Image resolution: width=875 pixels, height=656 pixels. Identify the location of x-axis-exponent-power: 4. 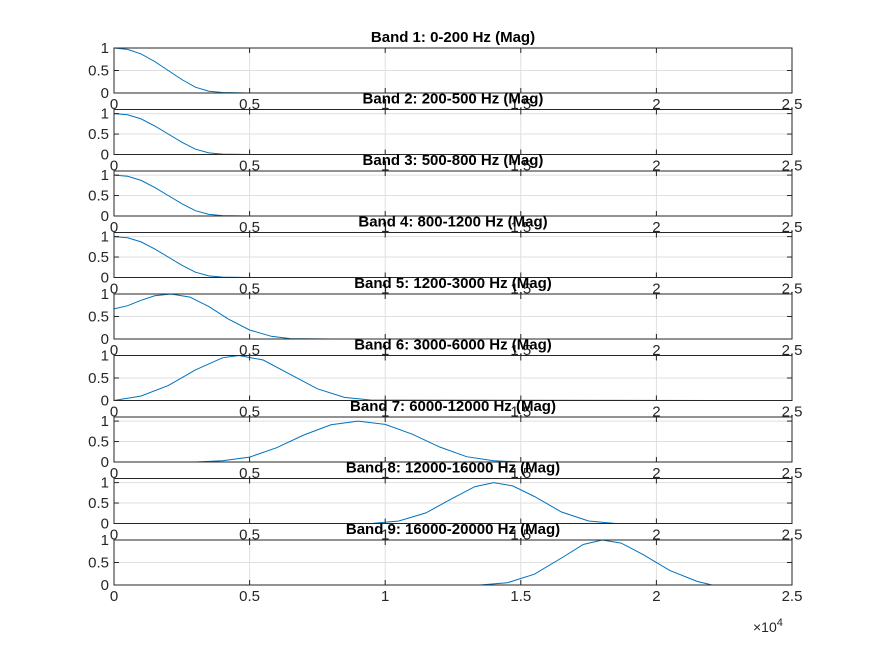
(780, 623).